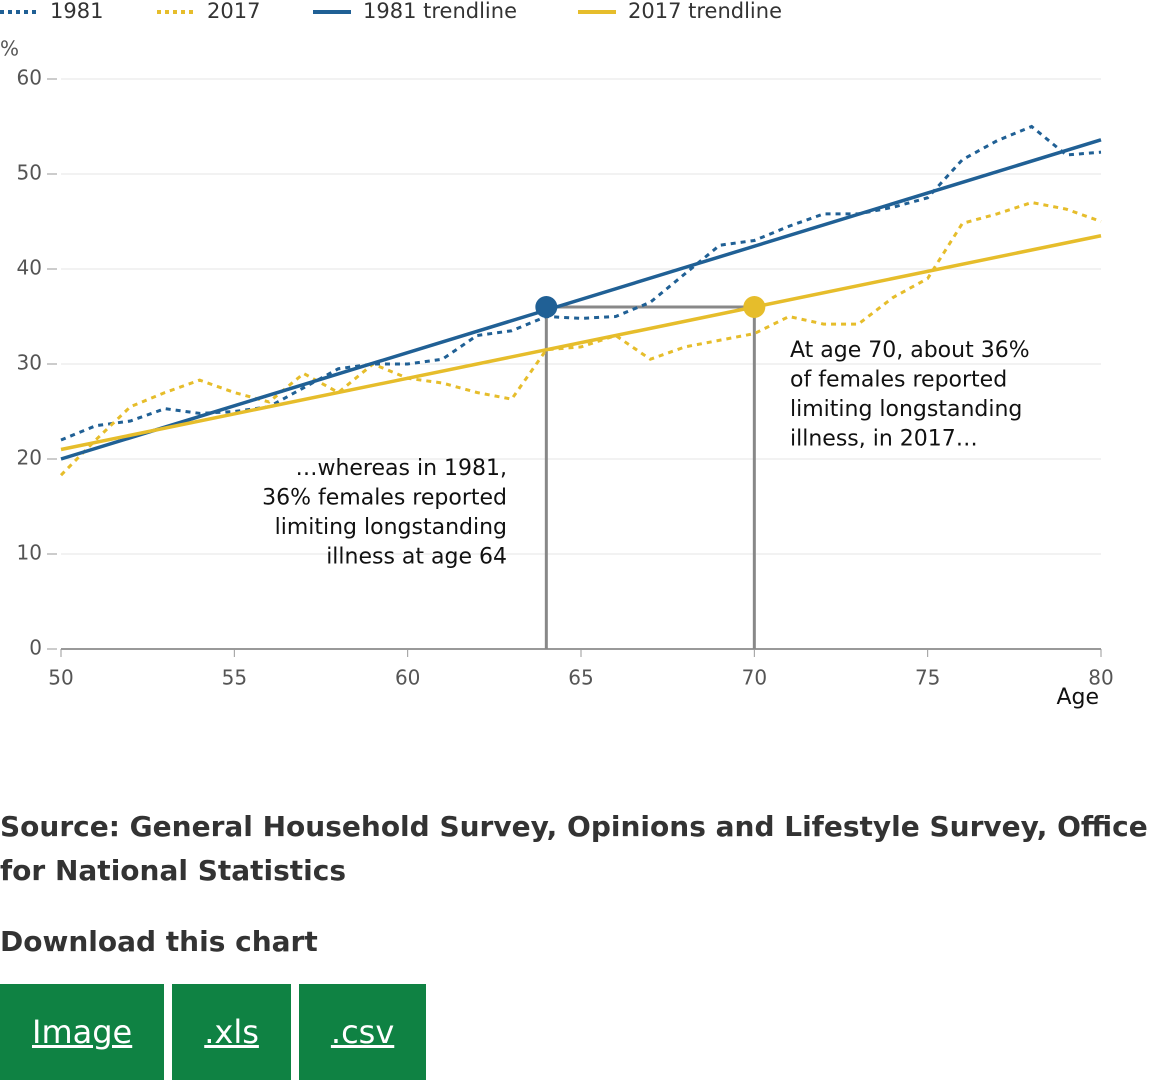 This screenshot has width=1150, height=1080. What do you see at coordinates (234, 678) in the screenshot?
I see `x-tick-label: 55` at bounding box center [234, 678].